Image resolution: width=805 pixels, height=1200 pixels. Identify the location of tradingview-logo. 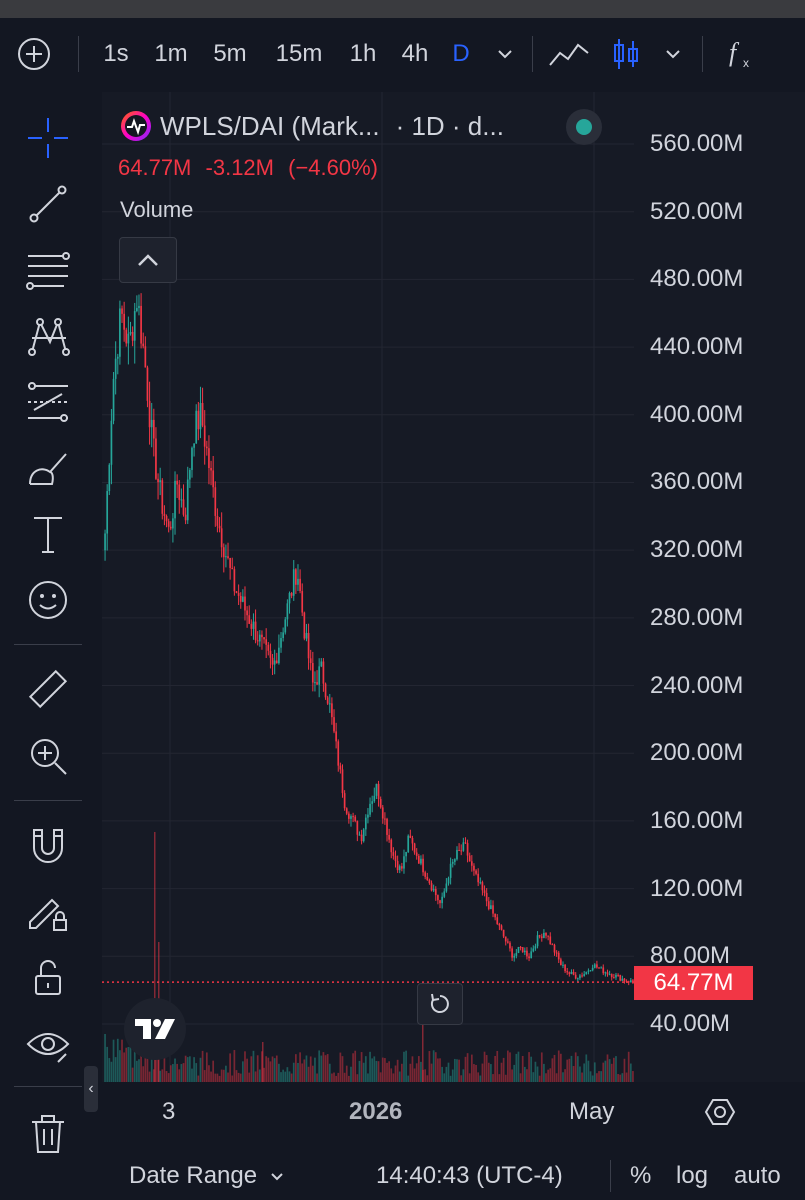
(155, 1029).